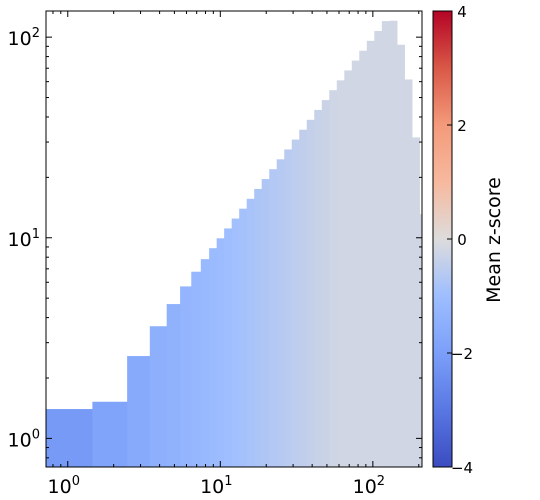 The image size is (540, 500). What do you see at coordinates (24, 38) in the screenshot?
I see `y-tick-label: 10²` at bounding box center [24, 38].